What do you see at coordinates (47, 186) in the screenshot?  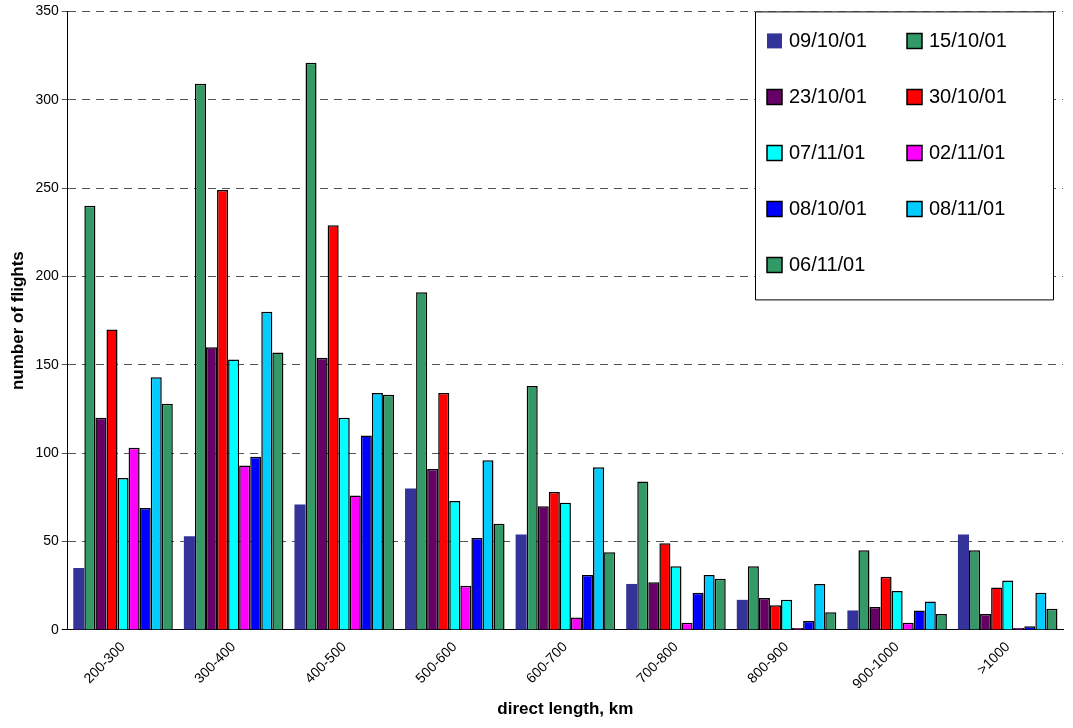 I see `y-tick-label: 250` at bounding box center [47, 186].